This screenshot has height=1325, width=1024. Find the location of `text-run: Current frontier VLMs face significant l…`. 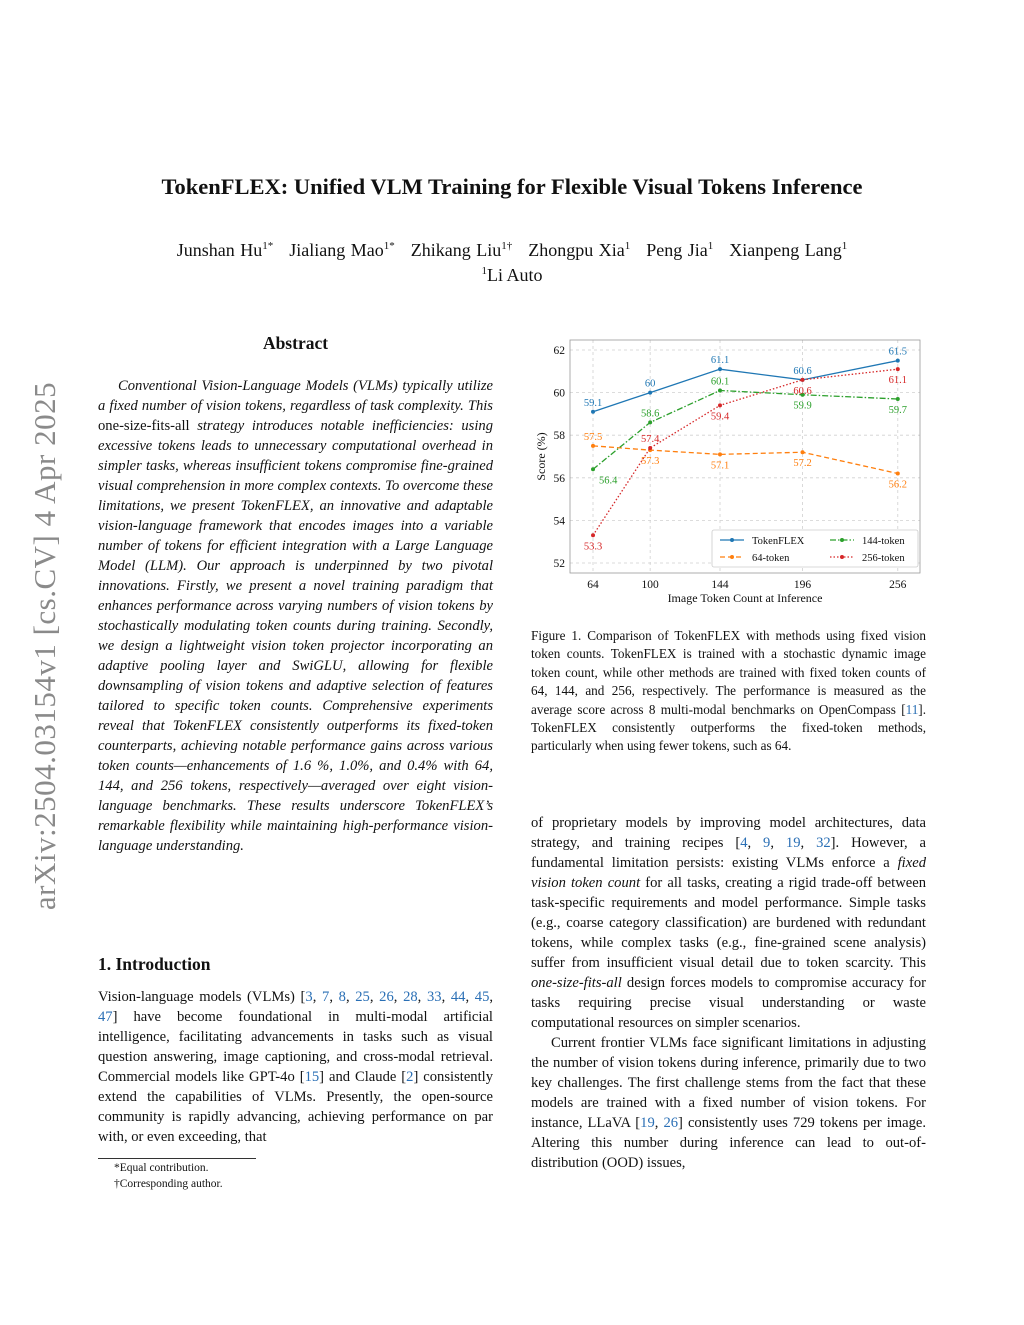

text-run: Current frontier VLMs face significant l… is located at coordinates (728, 1083).